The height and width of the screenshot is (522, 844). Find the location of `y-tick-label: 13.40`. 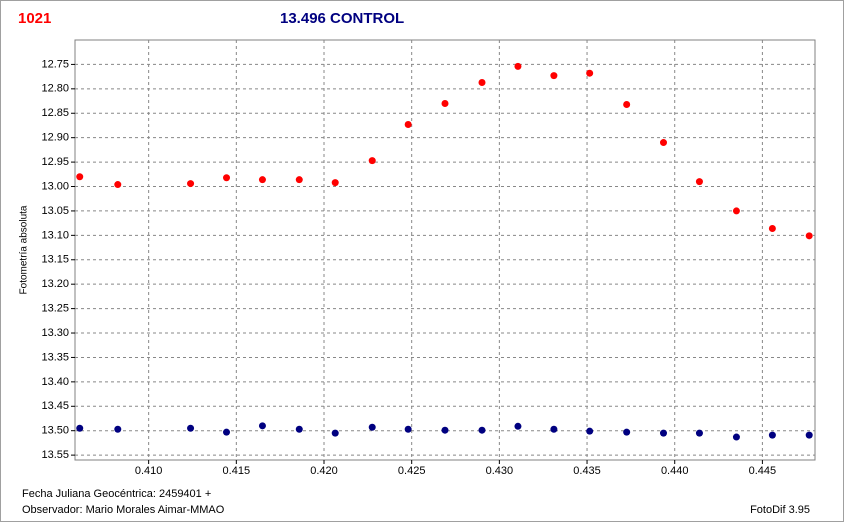

y-tick-label: 13.40 is located at coordinates (55, 382).